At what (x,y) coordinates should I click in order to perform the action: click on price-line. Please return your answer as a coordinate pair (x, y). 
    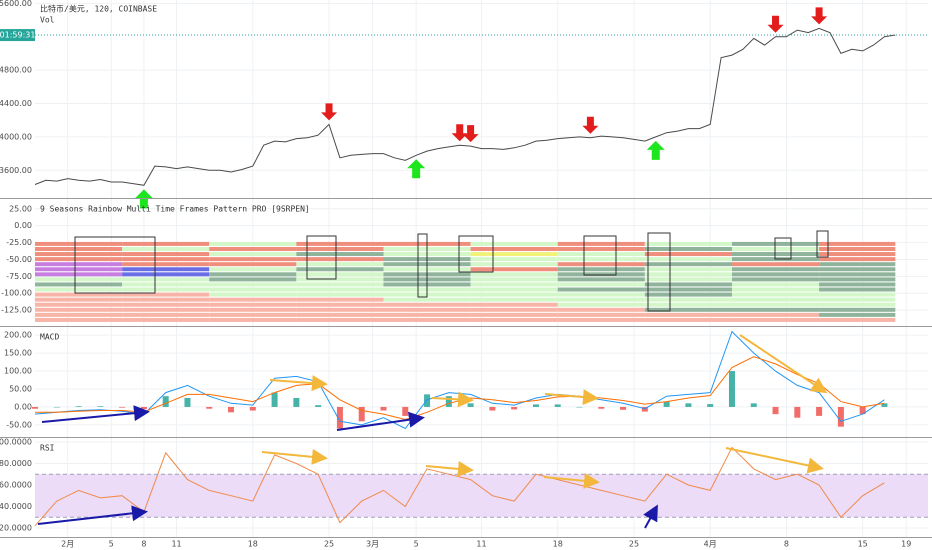
    Looking at the image, I should click on (459, 486).